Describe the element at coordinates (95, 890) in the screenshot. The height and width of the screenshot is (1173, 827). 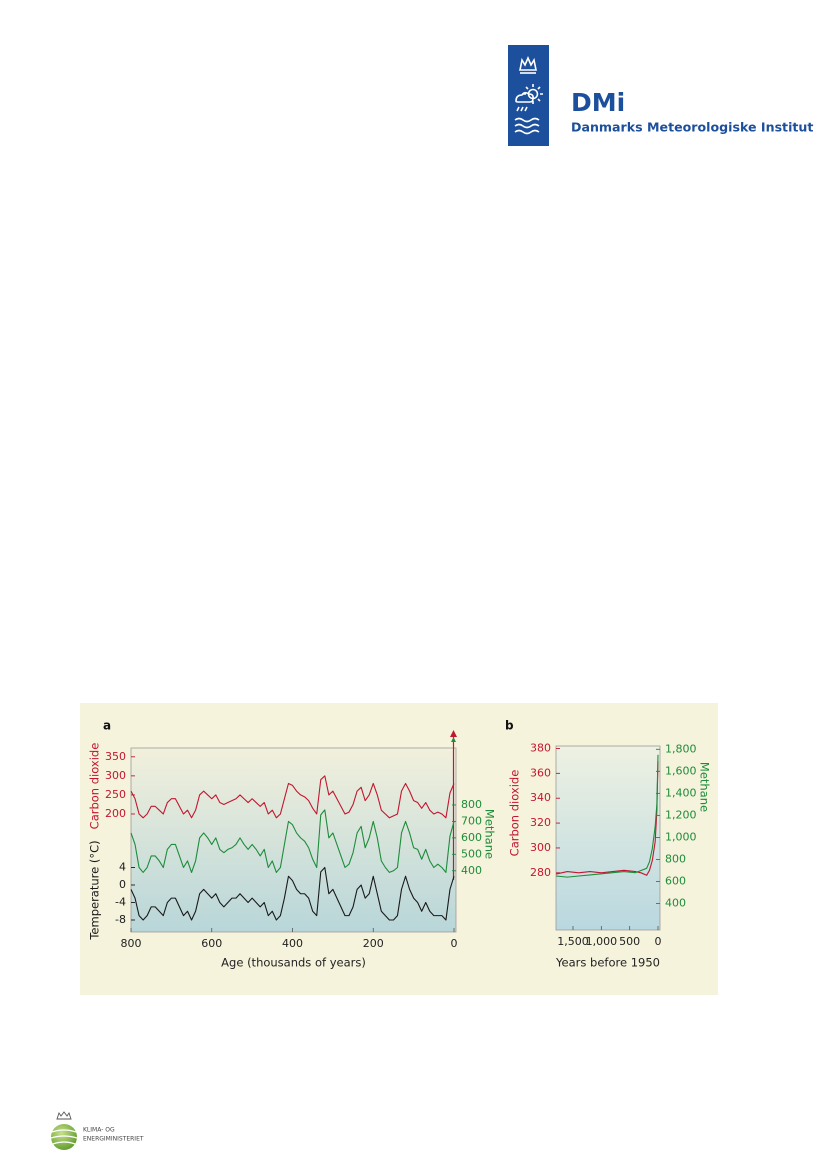
I see `y-axis-label: Temperature (°C)` at that location.